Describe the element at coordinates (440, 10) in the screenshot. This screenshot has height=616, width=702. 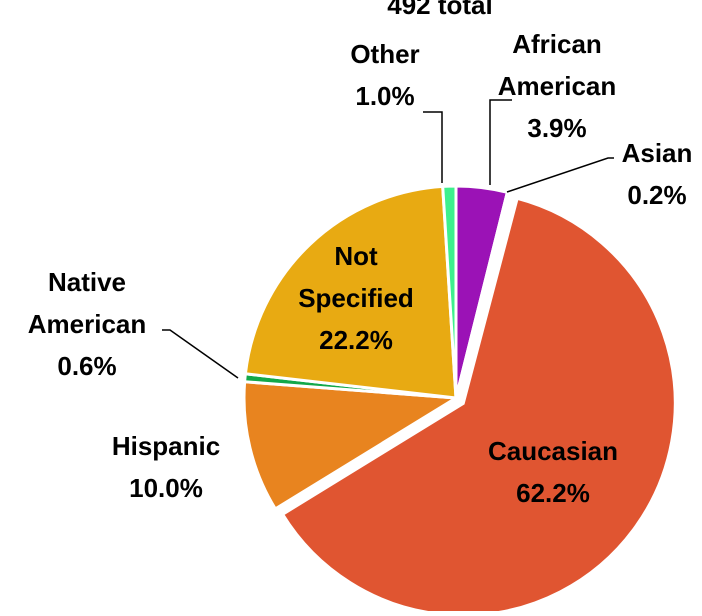
I see `chart-title: 492 total` at that location.